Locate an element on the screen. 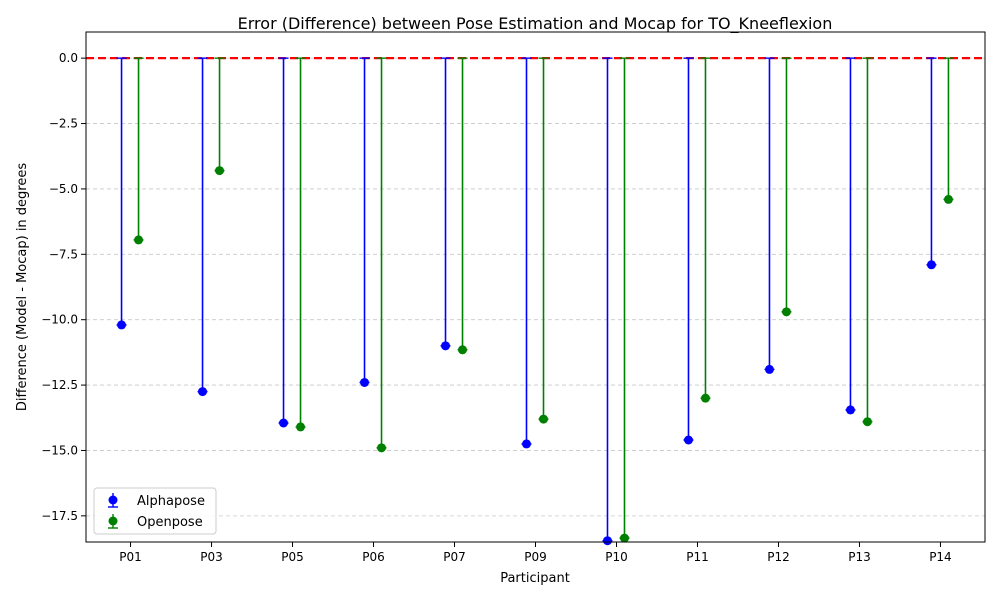 The width and height of the screenshot is (1000, 600). x-tick-label: P05 is located at coordinates (292, 557).